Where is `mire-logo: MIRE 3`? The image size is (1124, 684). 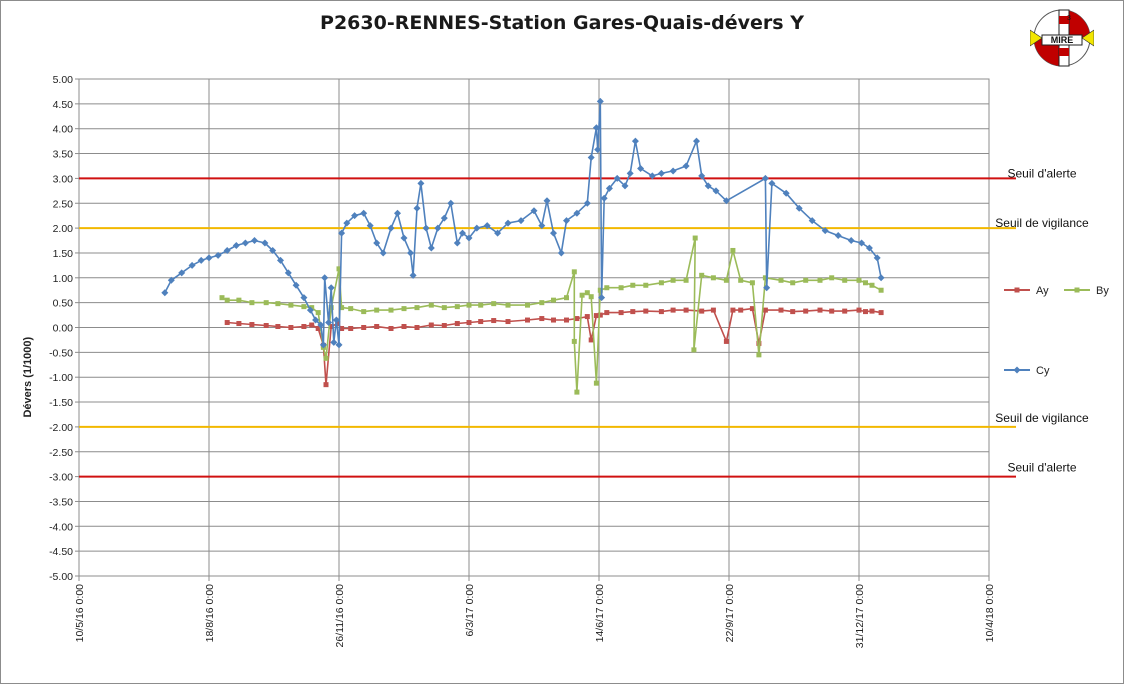
mire-logo: MIRE 3 is located at coordinates (1062, 38).